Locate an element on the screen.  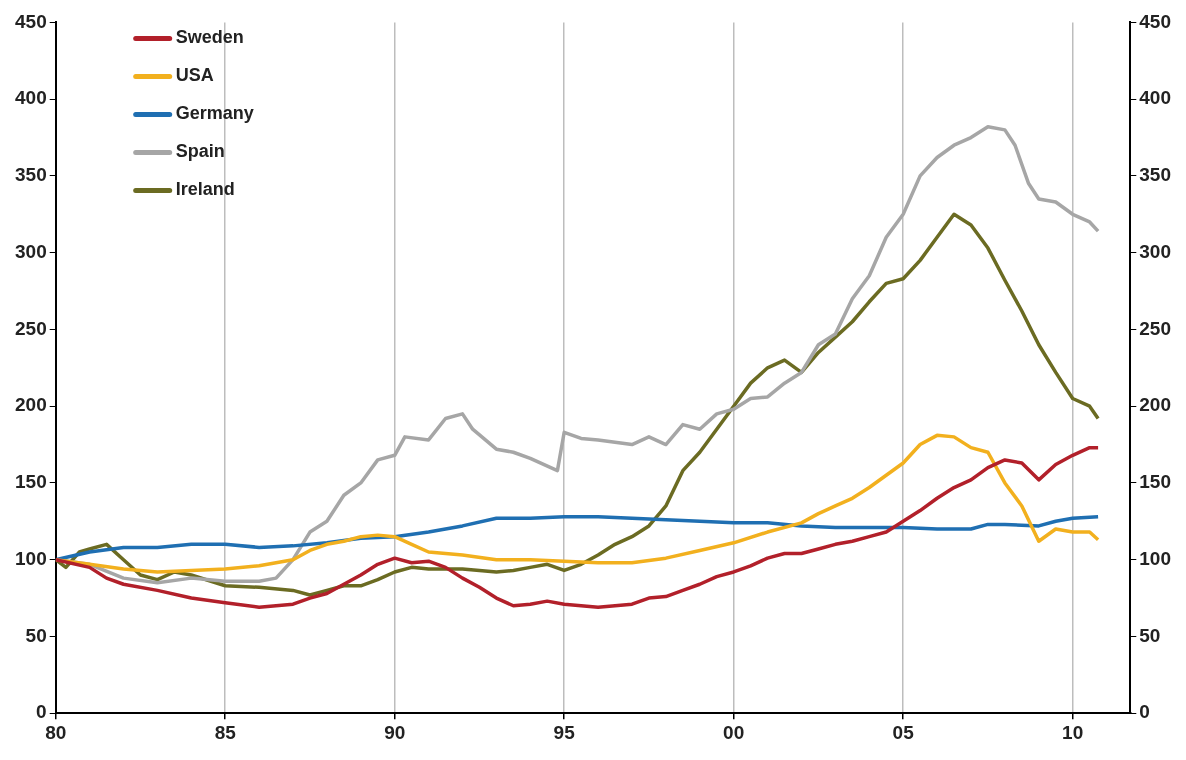
y-tick-label: 450 is located at coordinates (31, 21).